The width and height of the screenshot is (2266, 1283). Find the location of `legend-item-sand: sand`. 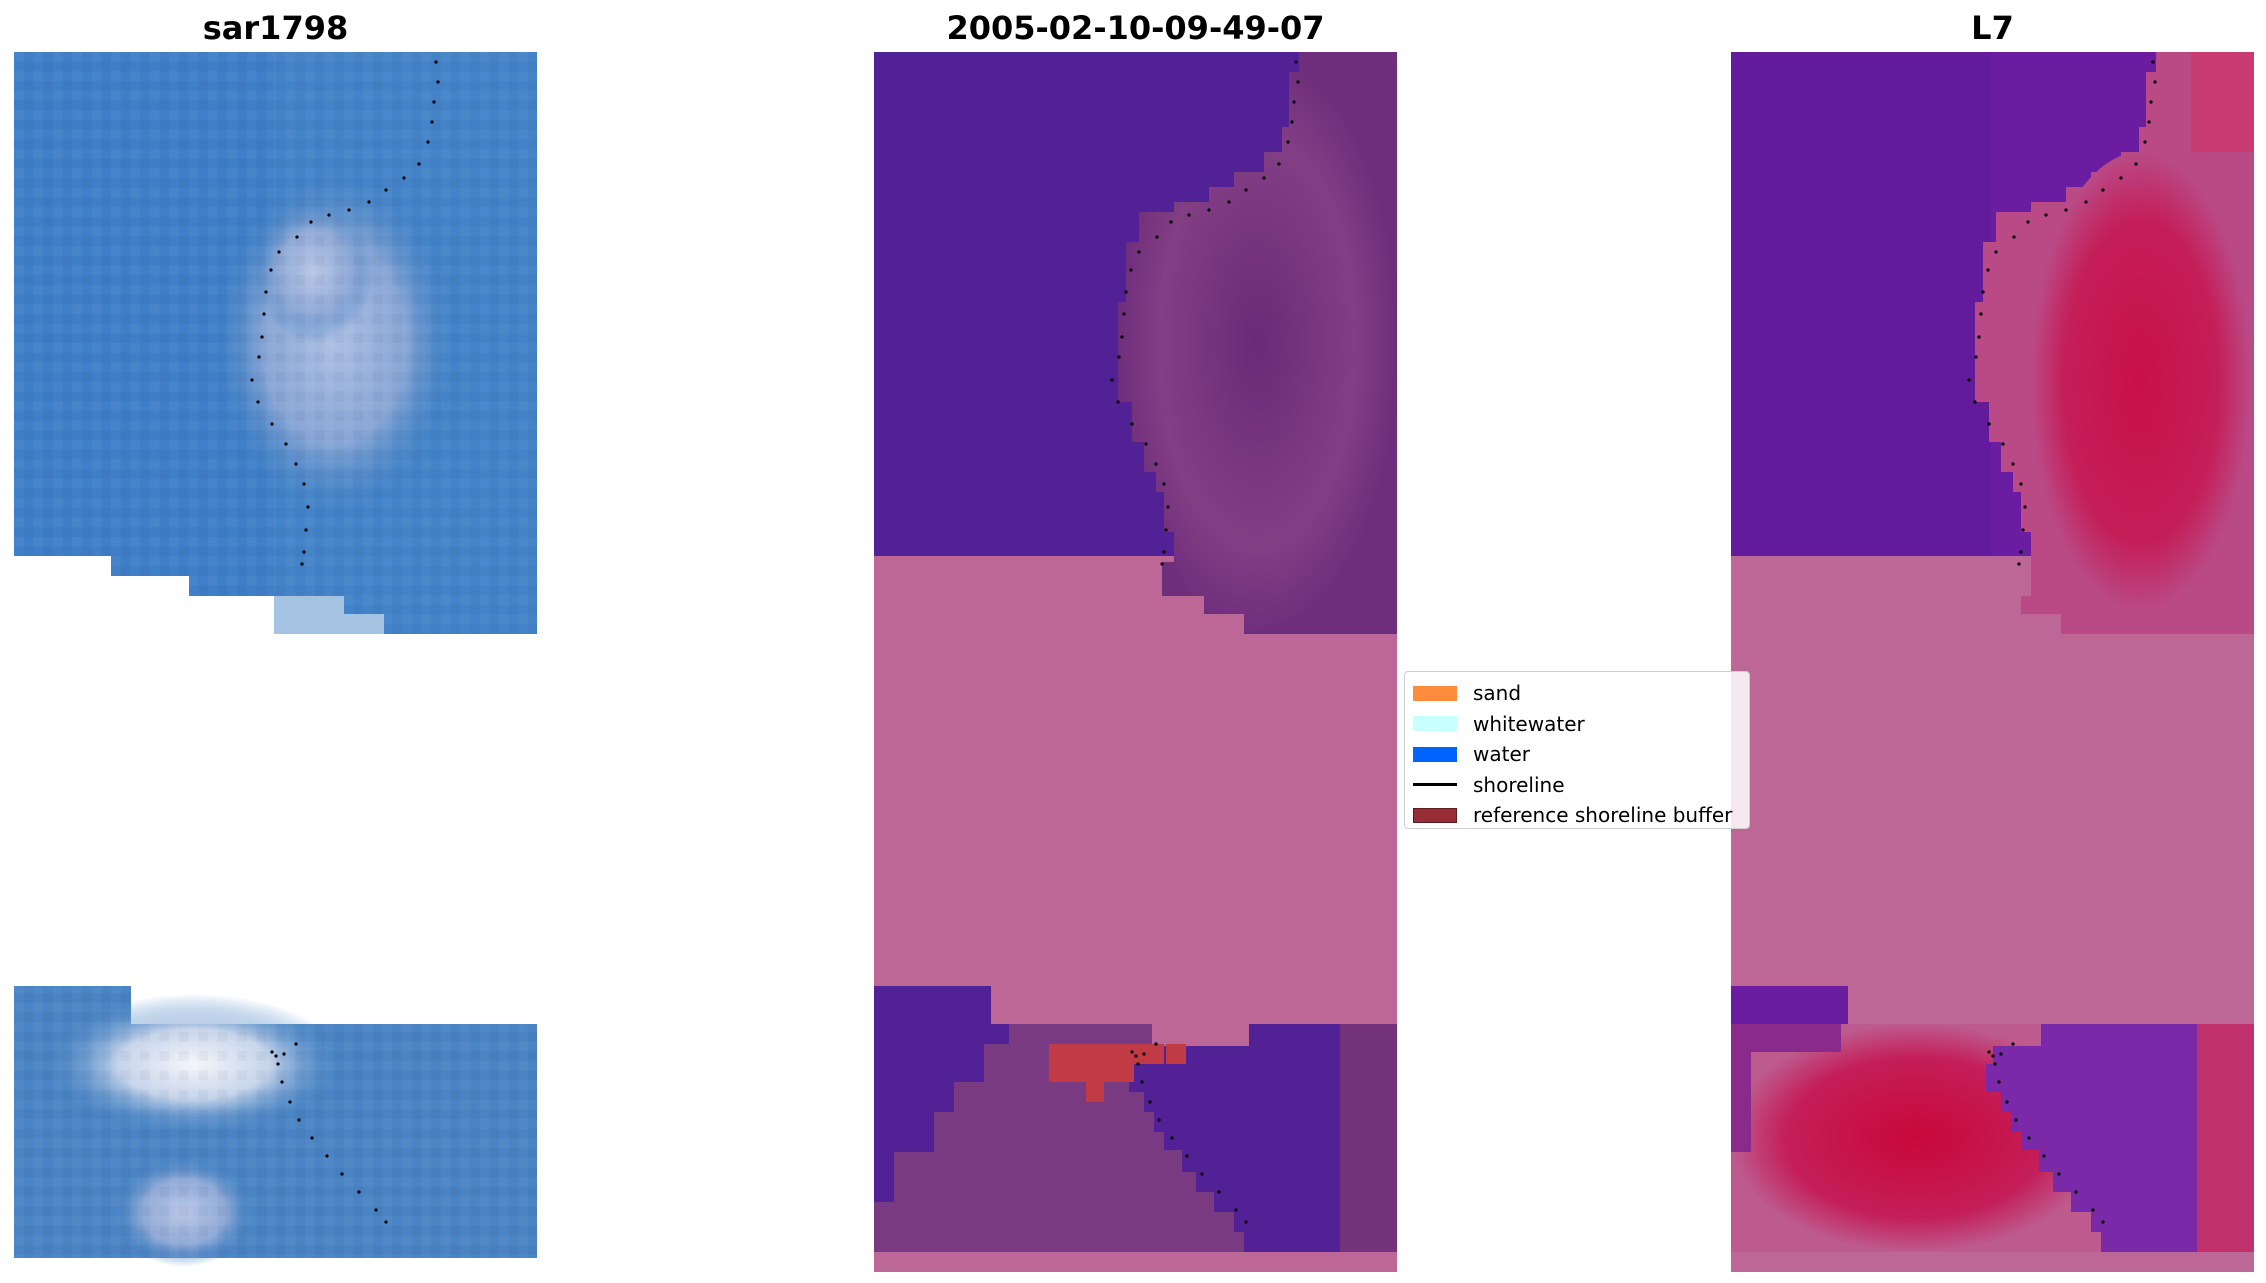

legend-item-sand: sand is located at coordinates (1577, 693).